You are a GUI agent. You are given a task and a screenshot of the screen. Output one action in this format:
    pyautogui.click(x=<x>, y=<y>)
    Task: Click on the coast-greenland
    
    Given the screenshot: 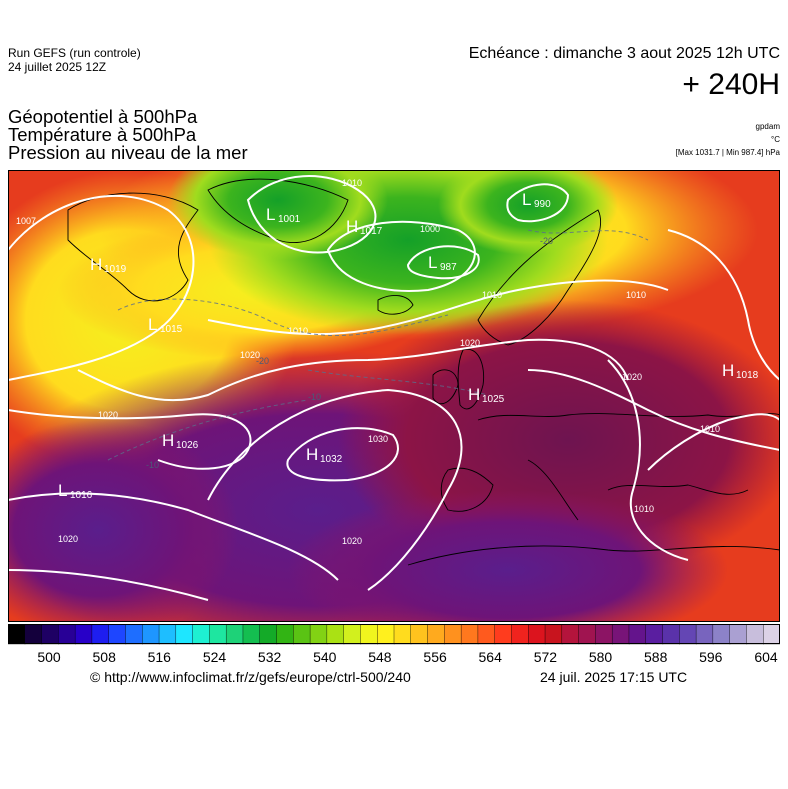 What is the action you would take?
    pyautogui.click(x=278, y=211)
    